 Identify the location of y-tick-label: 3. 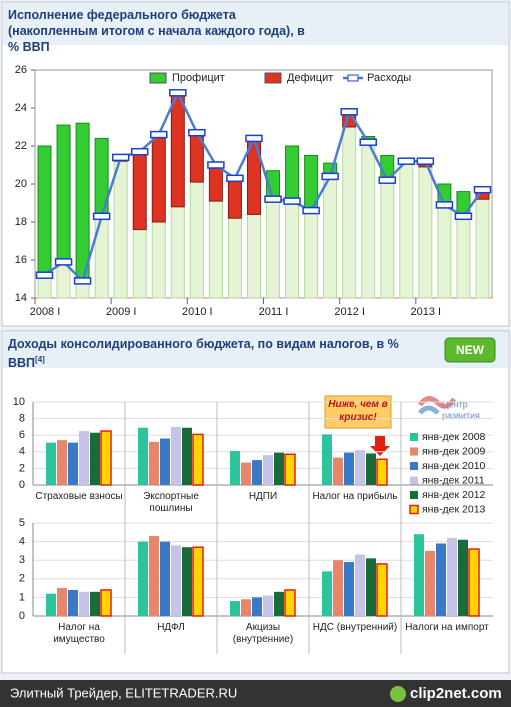
(22, 560).